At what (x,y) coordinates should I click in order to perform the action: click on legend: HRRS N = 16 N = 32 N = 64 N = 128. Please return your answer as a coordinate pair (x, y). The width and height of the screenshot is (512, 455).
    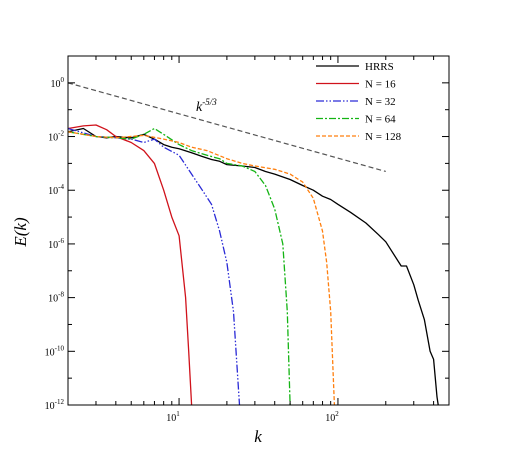
    Looking at the image, I should click on (359, 102).